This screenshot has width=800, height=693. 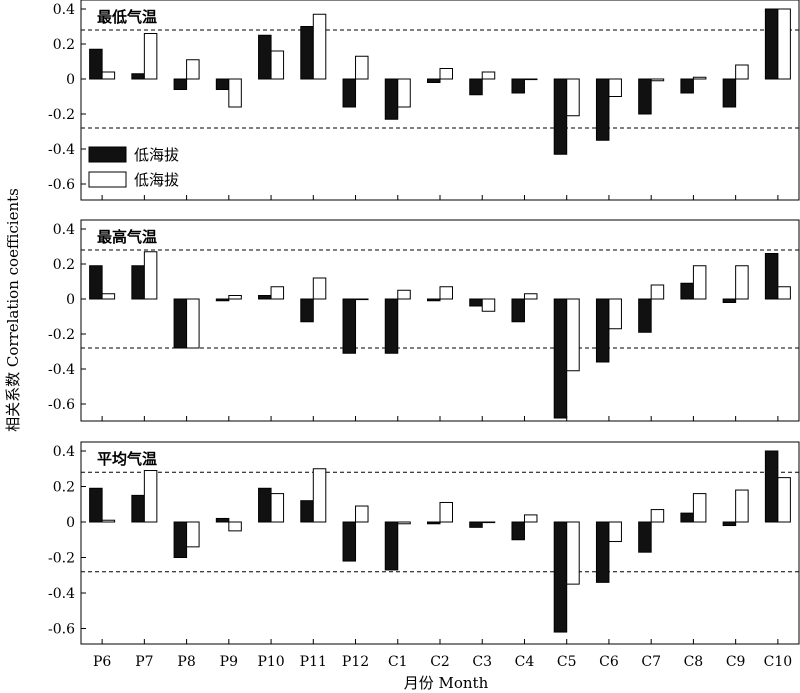 What do you see at coordinates (144, 662) in the screenshot?
I see `x-tick-label: P7` at bounding box center [144, 662].